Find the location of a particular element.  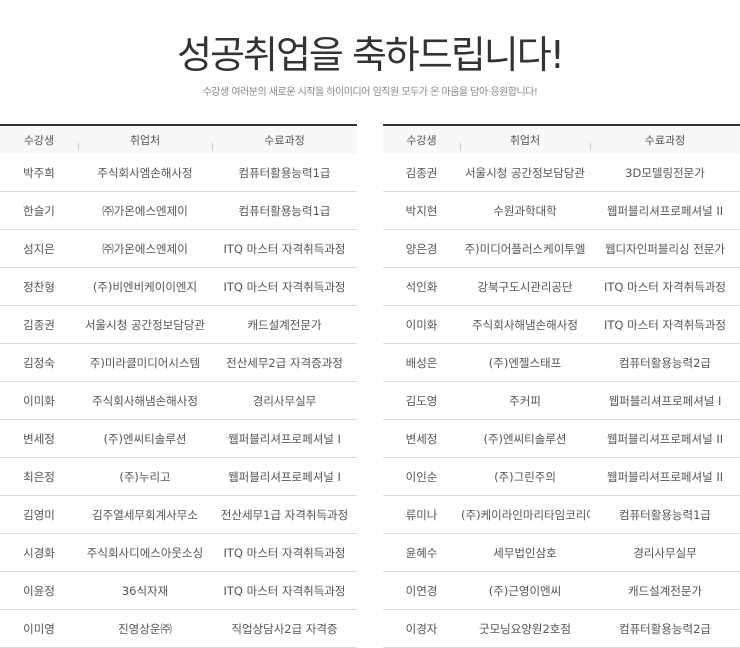

table-row: 배성은 (주)엔젤스태프 컴퓨터활용능력2급 is located at coordinates (561, 362).